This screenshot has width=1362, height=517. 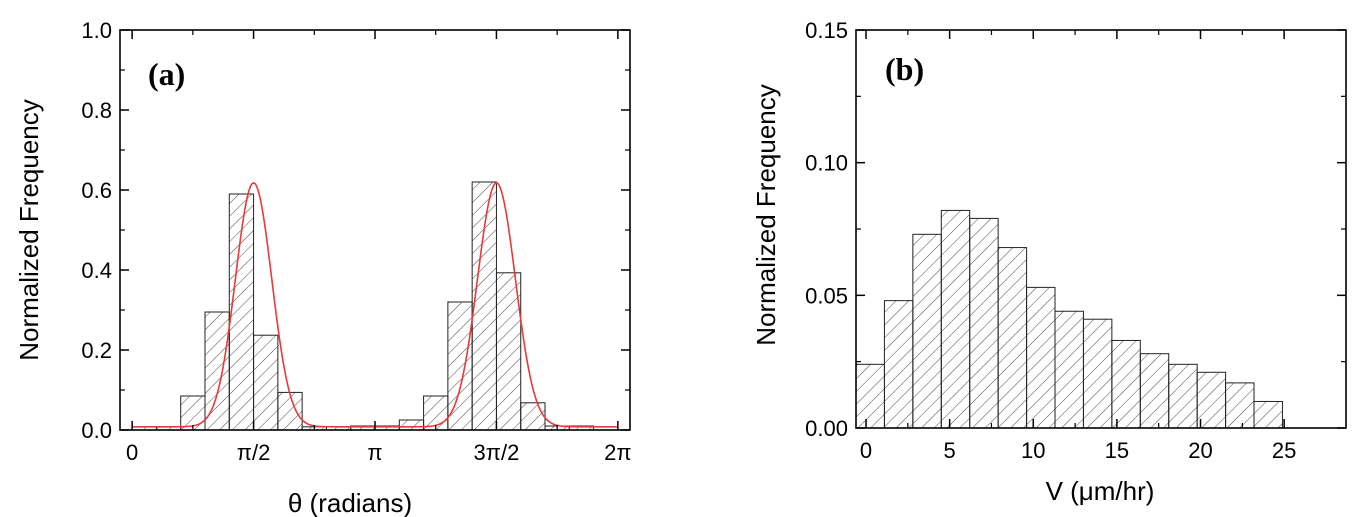 I want to click on panel-label-a: (a), so click(x=166, y=74).